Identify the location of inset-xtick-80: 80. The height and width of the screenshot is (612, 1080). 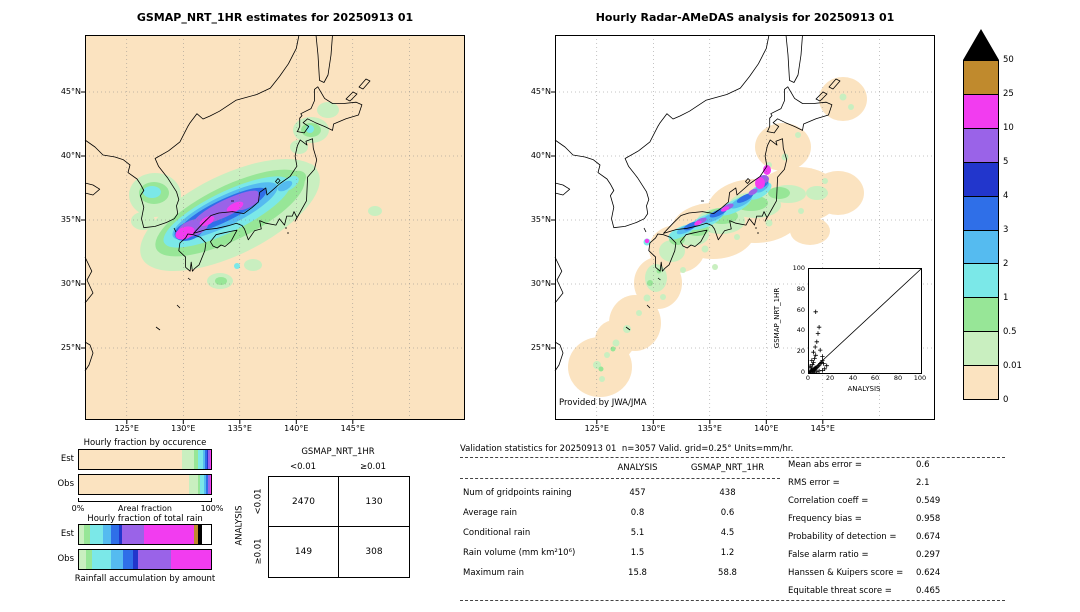
(898, 378).